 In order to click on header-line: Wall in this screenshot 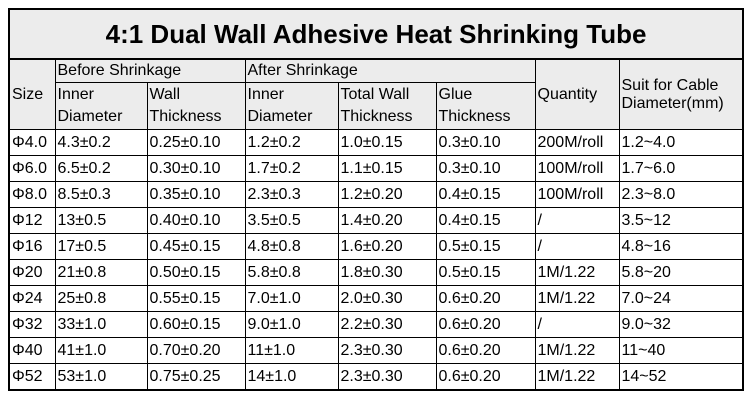, I will do `click(165, 94)`.